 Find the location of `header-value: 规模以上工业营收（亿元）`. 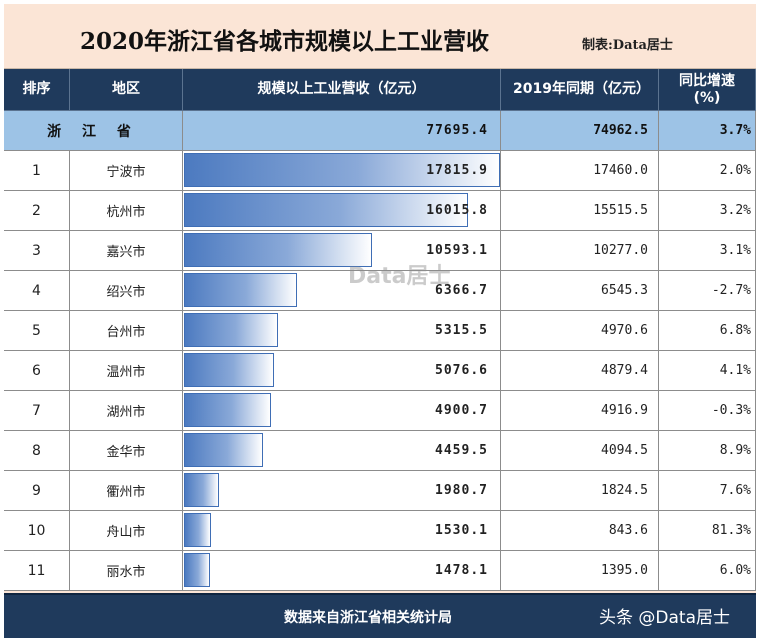

header-value: 规模以上工业营收（亿元） is located at coordinates (342, 90).